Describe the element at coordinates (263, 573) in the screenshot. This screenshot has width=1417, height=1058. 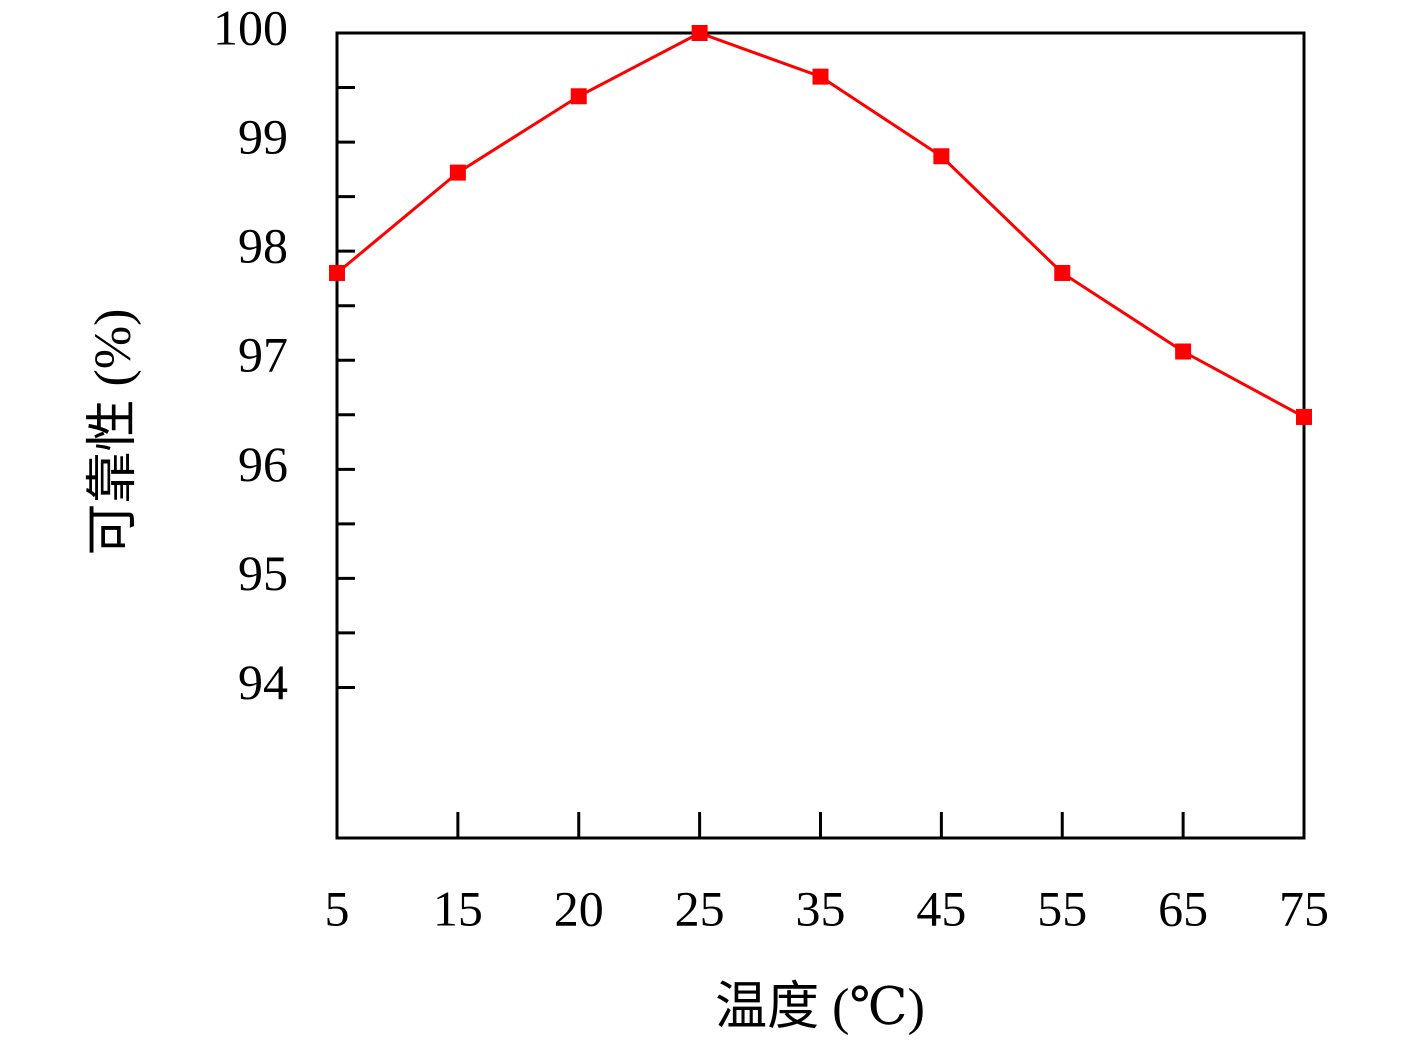
I see `y-tick-label: 95` at that location.